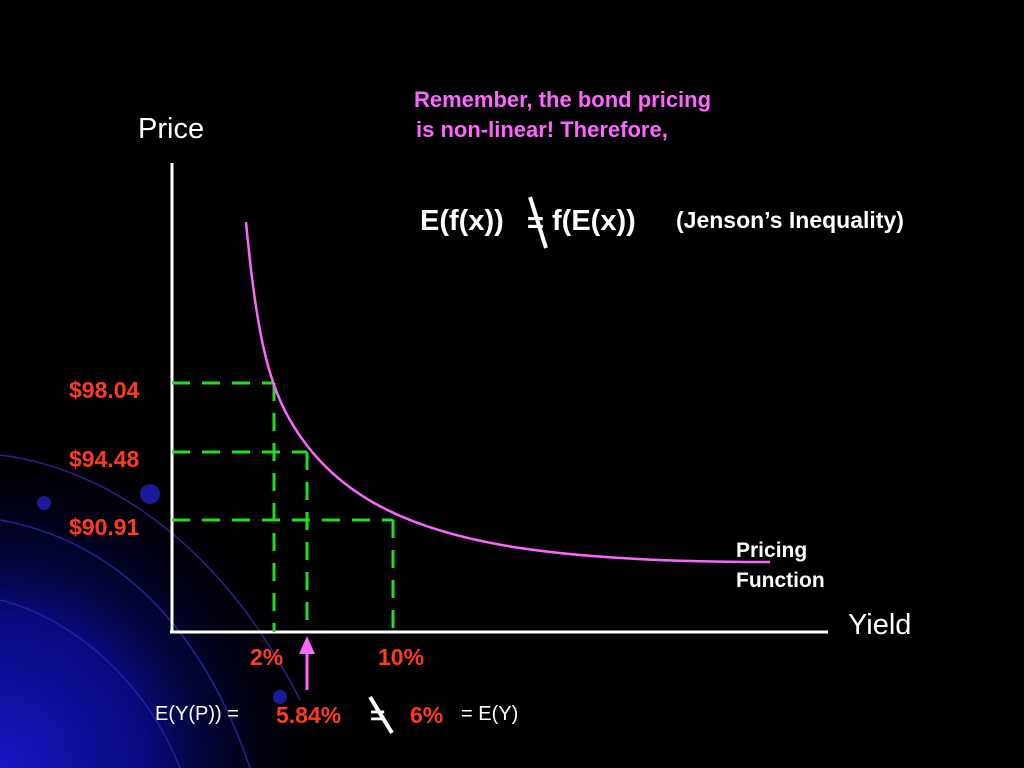 The image size is (1024, 768). What do you see at coordinates (378, 715) in the screenshot?
I see `bottom-relation: =` at bounding box center [378, 715].